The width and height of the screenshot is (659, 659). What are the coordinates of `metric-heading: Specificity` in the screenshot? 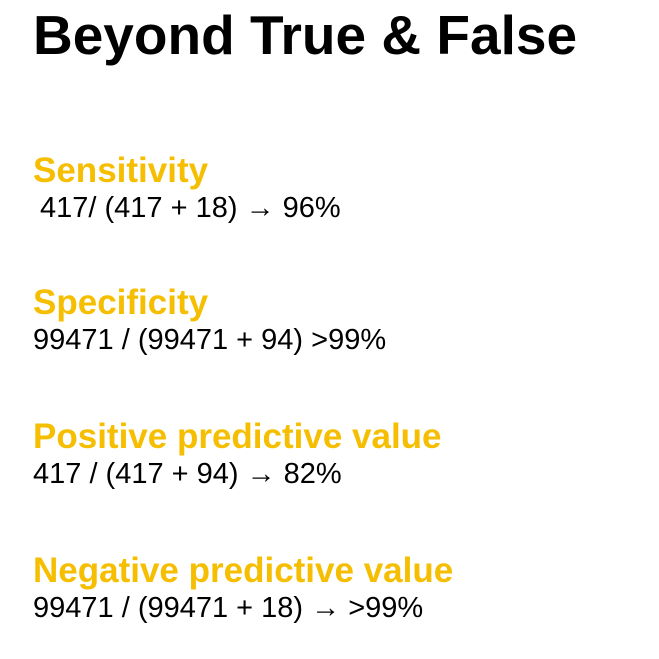 It's located at (121, 302).